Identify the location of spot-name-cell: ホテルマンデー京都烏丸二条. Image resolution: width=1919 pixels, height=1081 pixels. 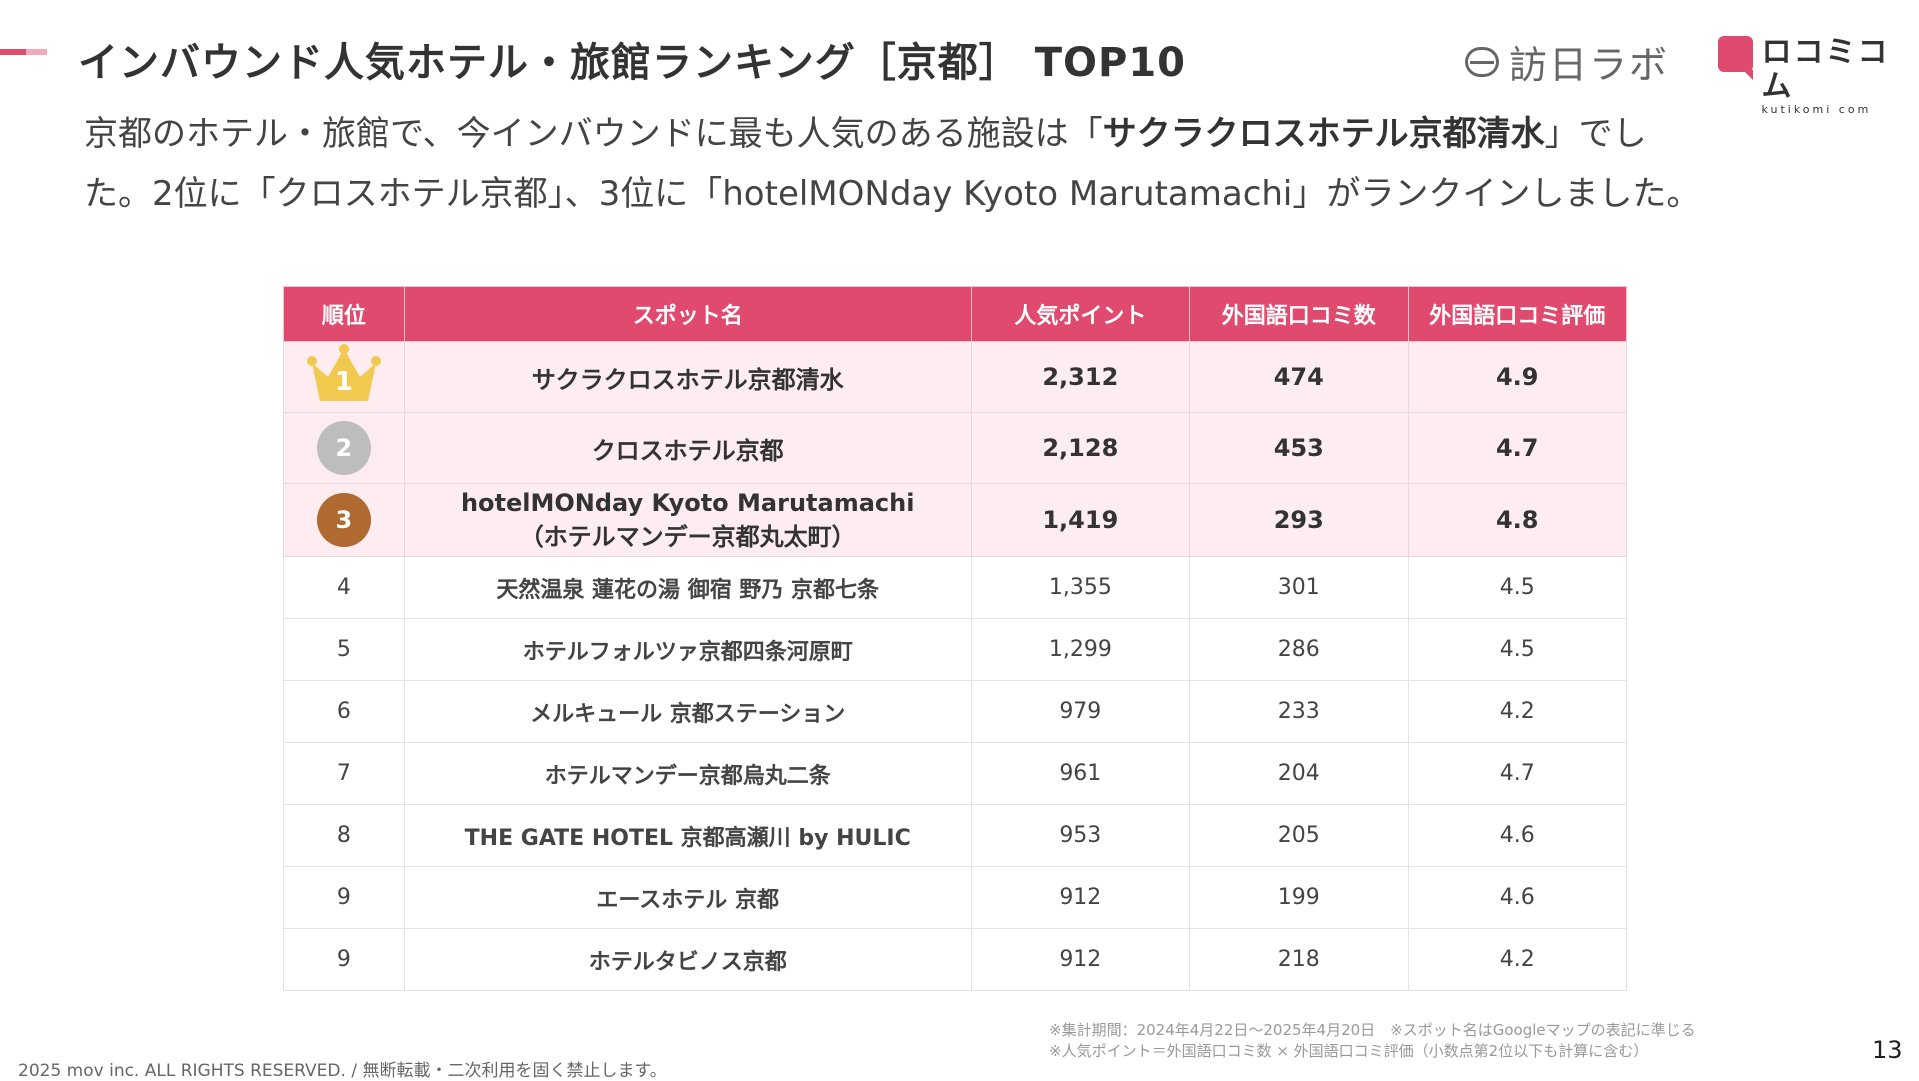
(687, 773).